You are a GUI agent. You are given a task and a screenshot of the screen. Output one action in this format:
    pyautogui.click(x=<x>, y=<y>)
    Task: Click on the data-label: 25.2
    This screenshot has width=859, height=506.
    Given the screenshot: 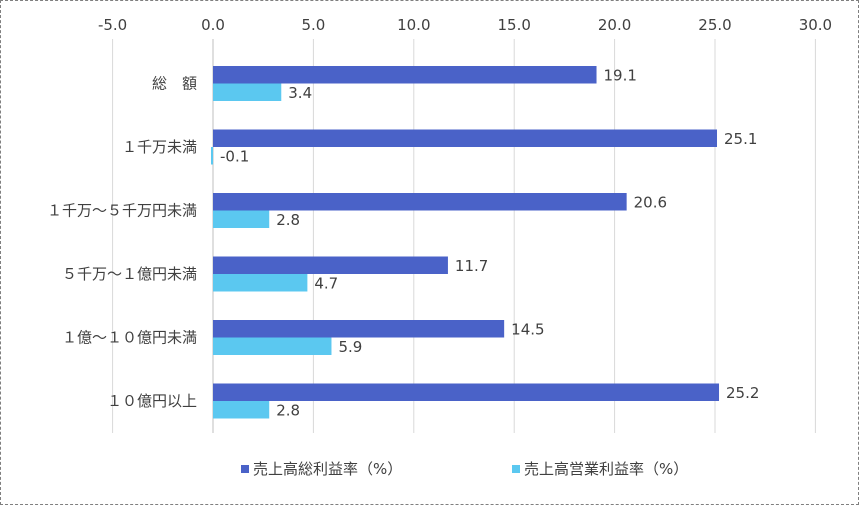 What is the action you would take?
    pyautogui.click(x=742, y=393)
    